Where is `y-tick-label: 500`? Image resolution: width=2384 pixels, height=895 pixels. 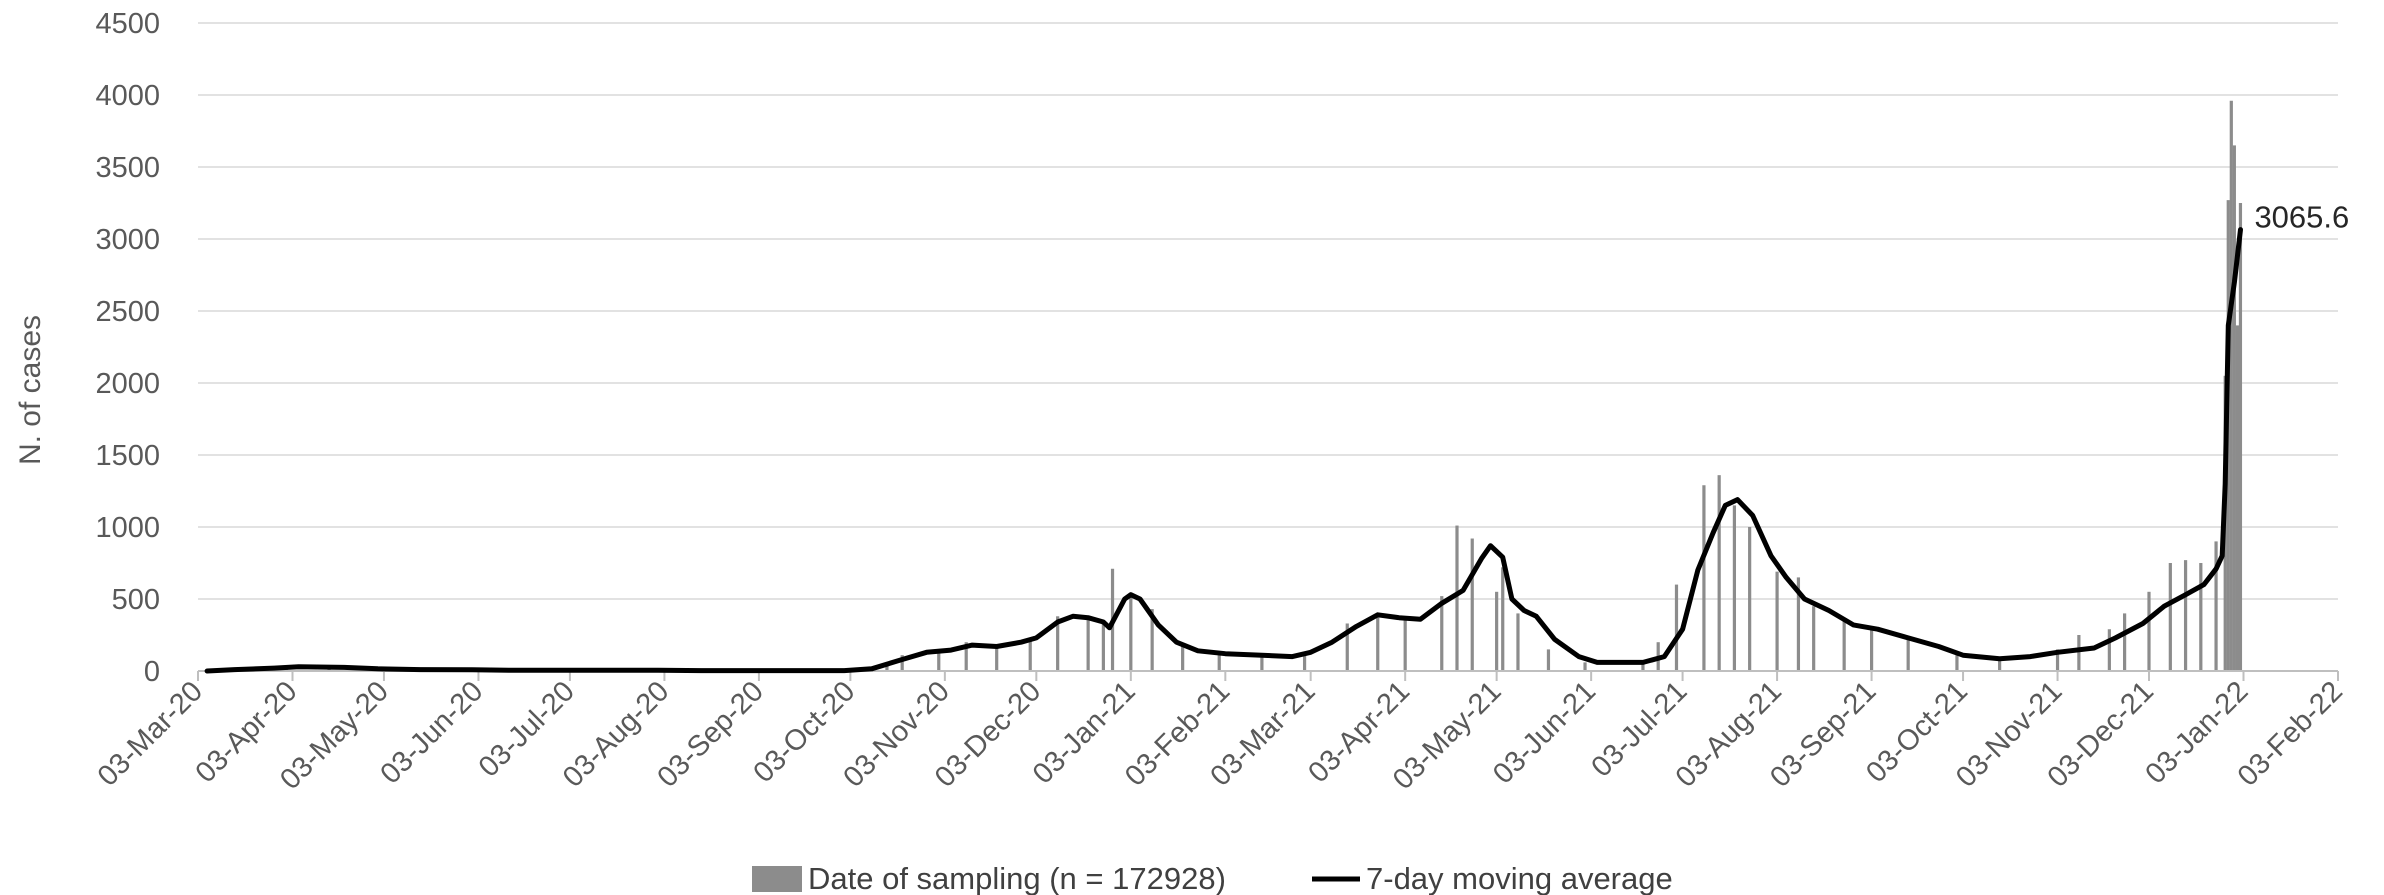 y-tick-label: 500 is located at coordinates (136, 600).